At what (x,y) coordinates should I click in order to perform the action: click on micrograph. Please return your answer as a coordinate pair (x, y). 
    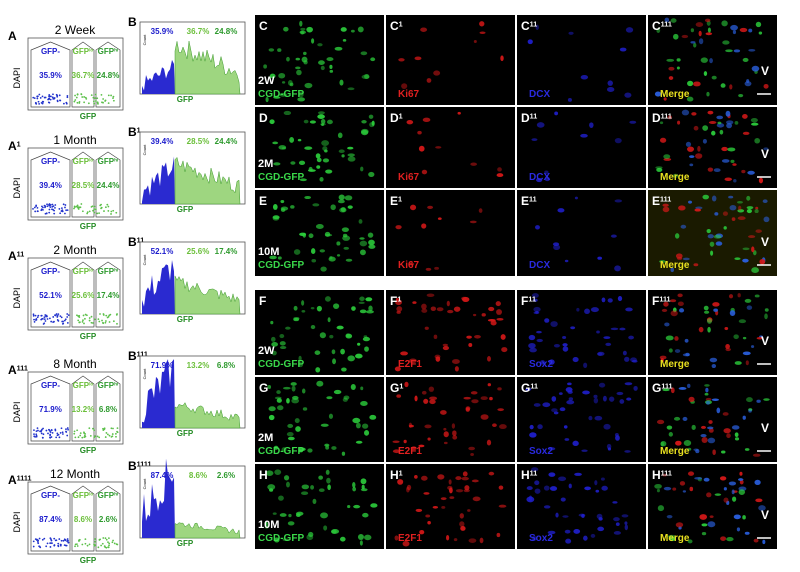
    Looking at the image, I should click on (450, 60).